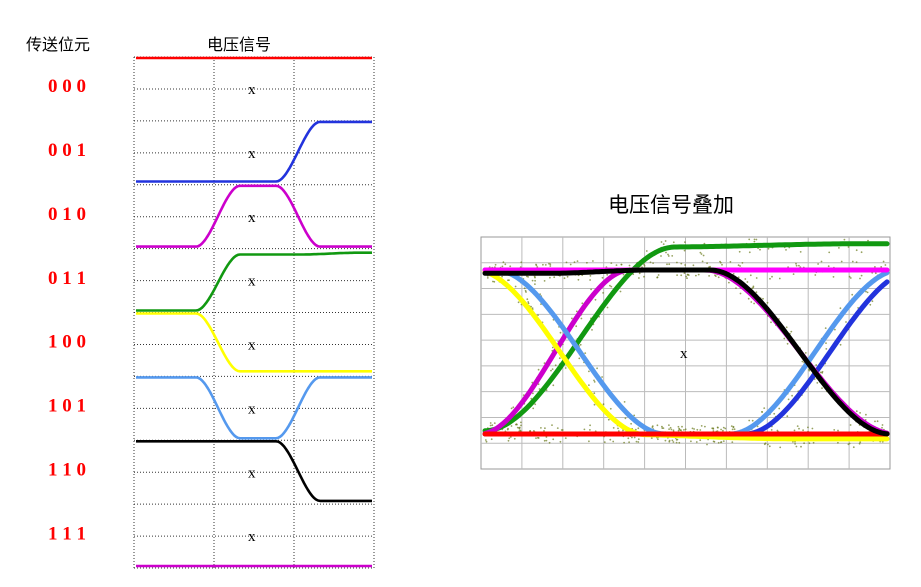  What do you see at coordinates (67, 533) in the screenshot?
I see `bits-label: 1 1 1` at bounding box center [67, 533].